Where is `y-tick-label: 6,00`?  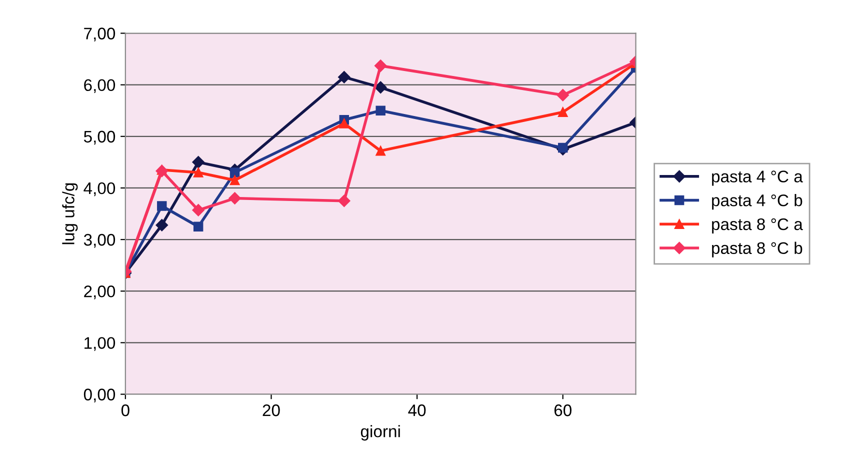 y-tick-label: 6,00 is located at coordinates (100, 86).